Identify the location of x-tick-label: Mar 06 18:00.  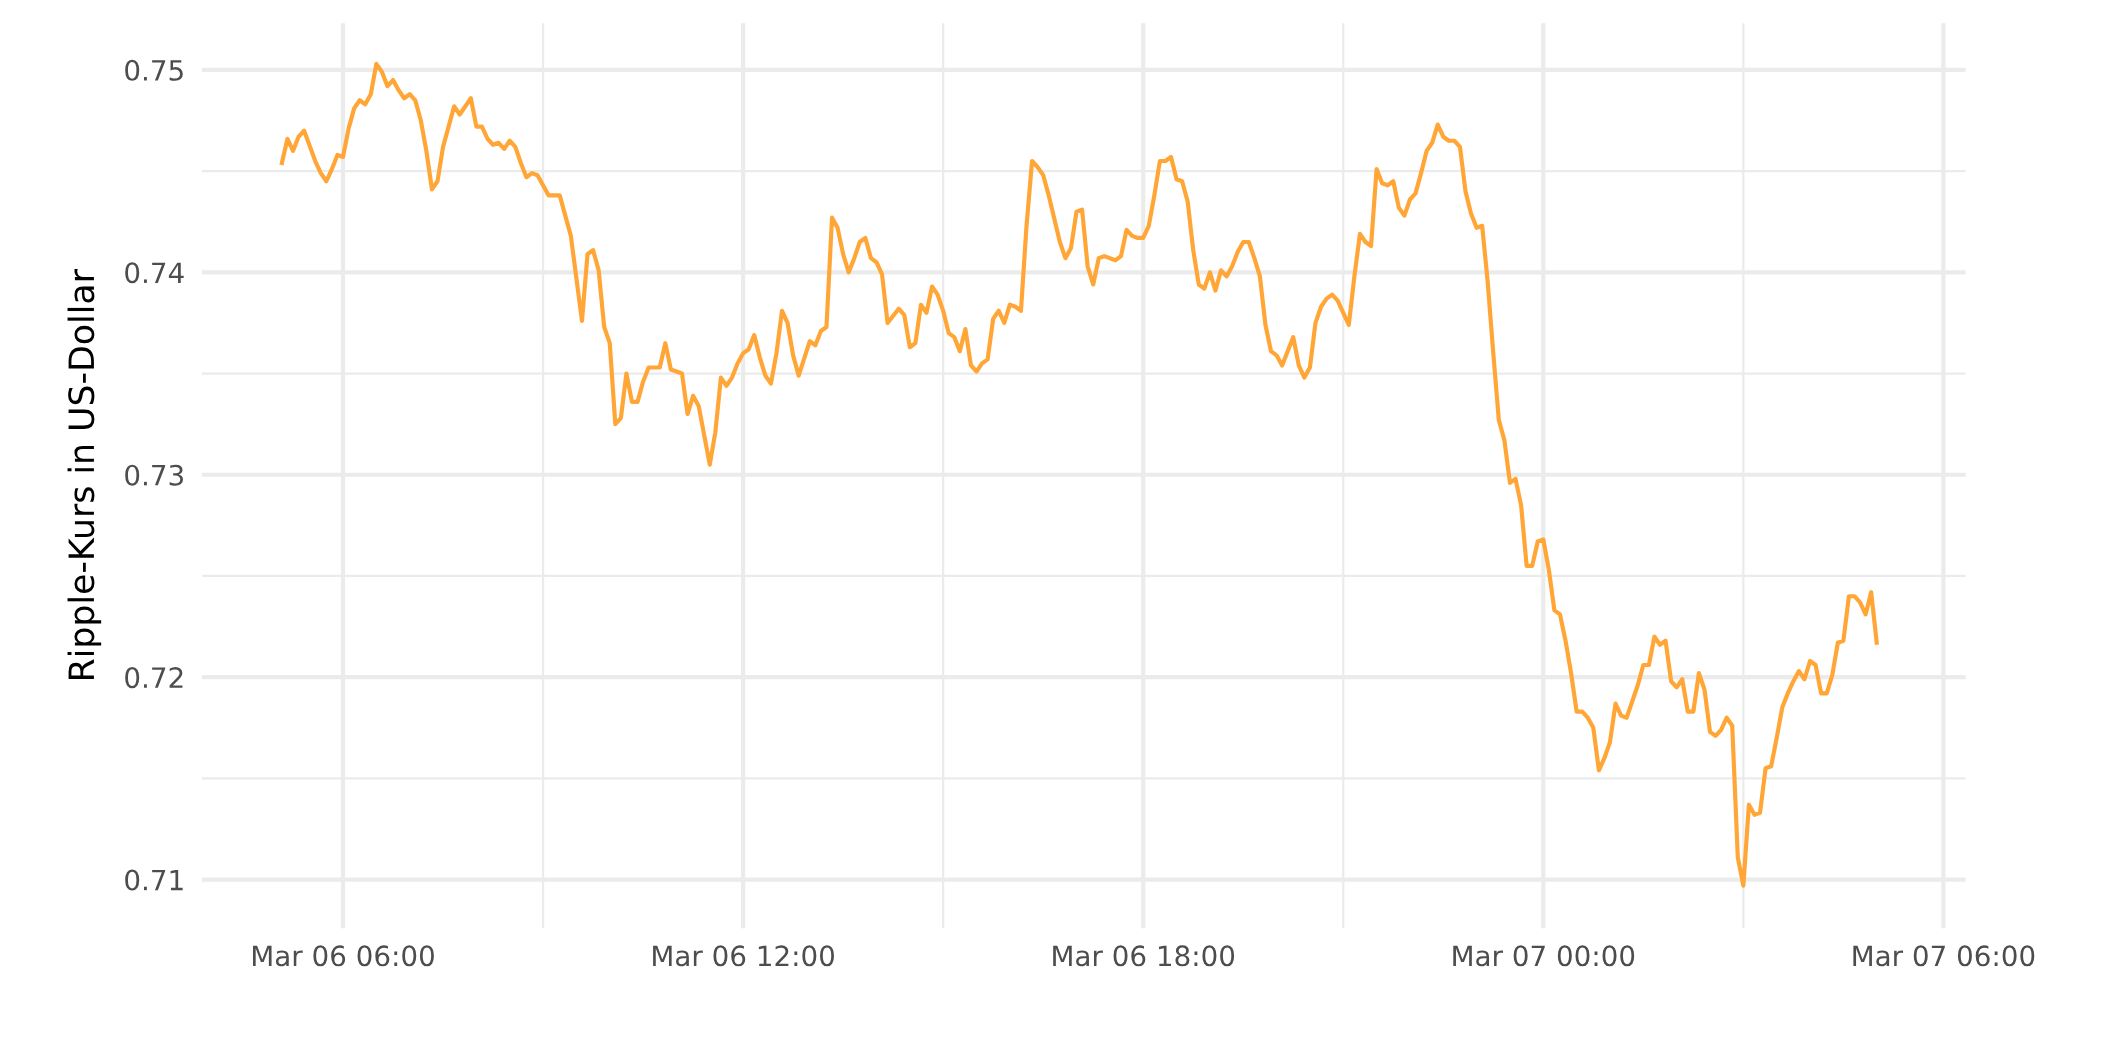
(1144, 956).